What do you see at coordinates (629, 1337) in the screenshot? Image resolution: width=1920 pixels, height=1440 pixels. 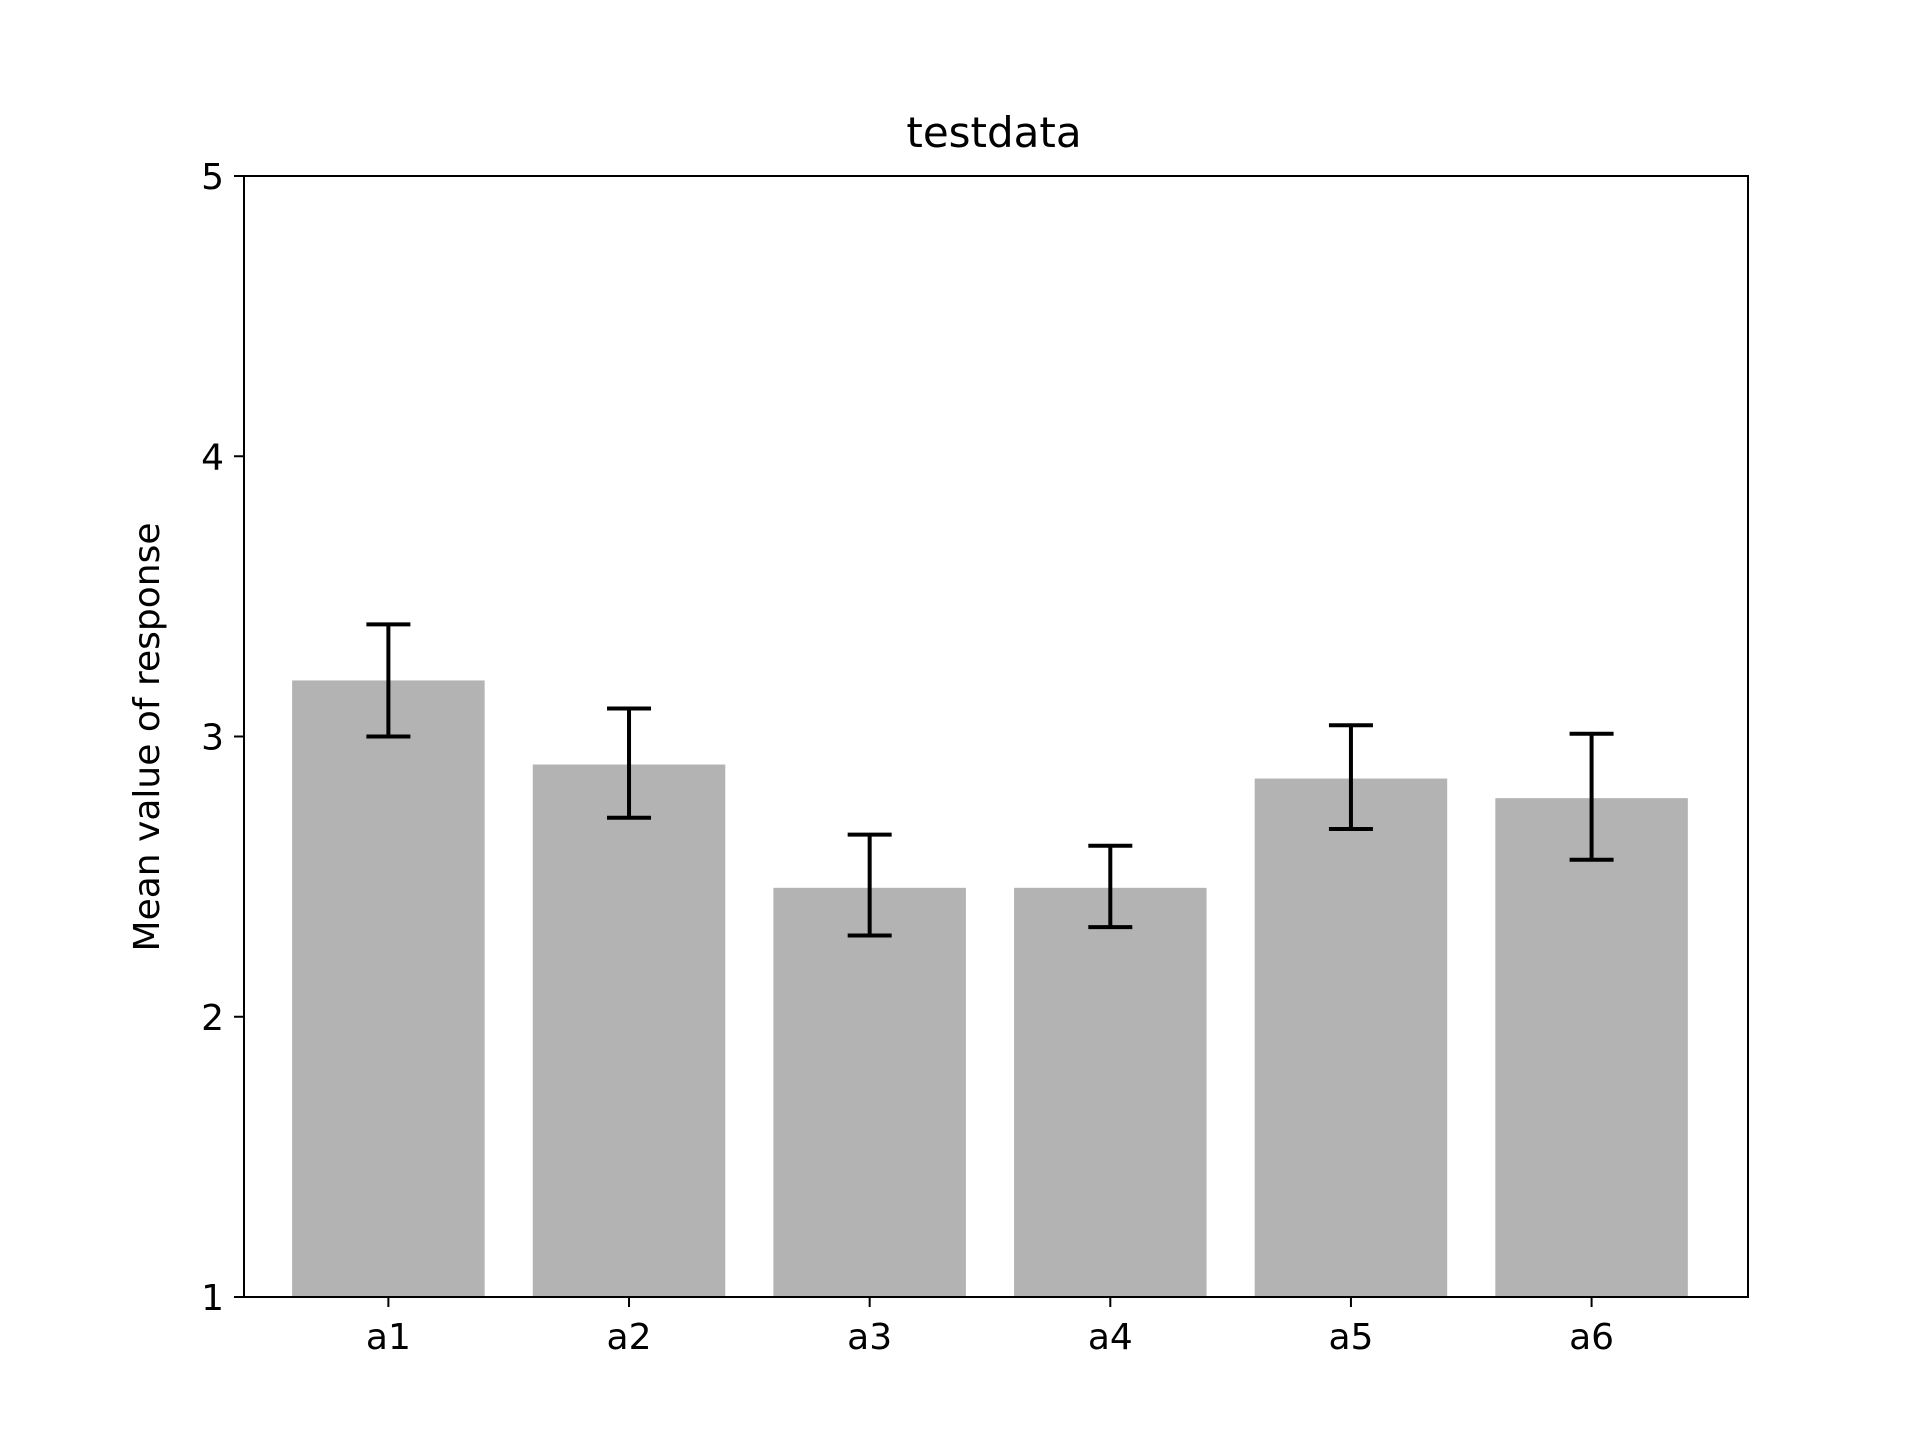 I see `x-tick-label-a2: a2` at bounding box center [629, 1337].